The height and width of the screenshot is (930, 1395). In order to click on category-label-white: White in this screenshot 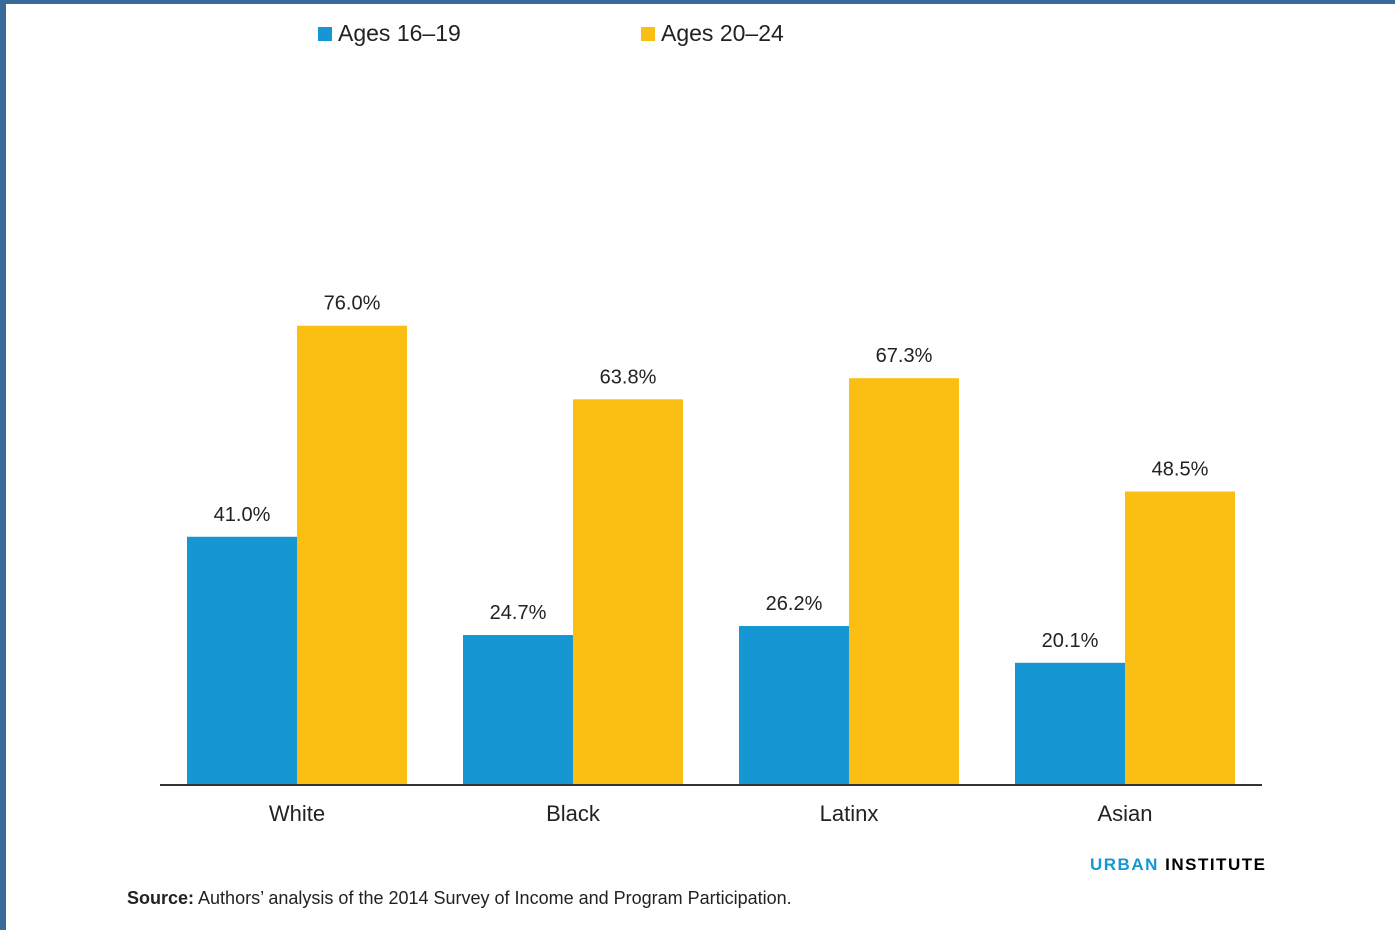, I will do `click(297, 813)`.